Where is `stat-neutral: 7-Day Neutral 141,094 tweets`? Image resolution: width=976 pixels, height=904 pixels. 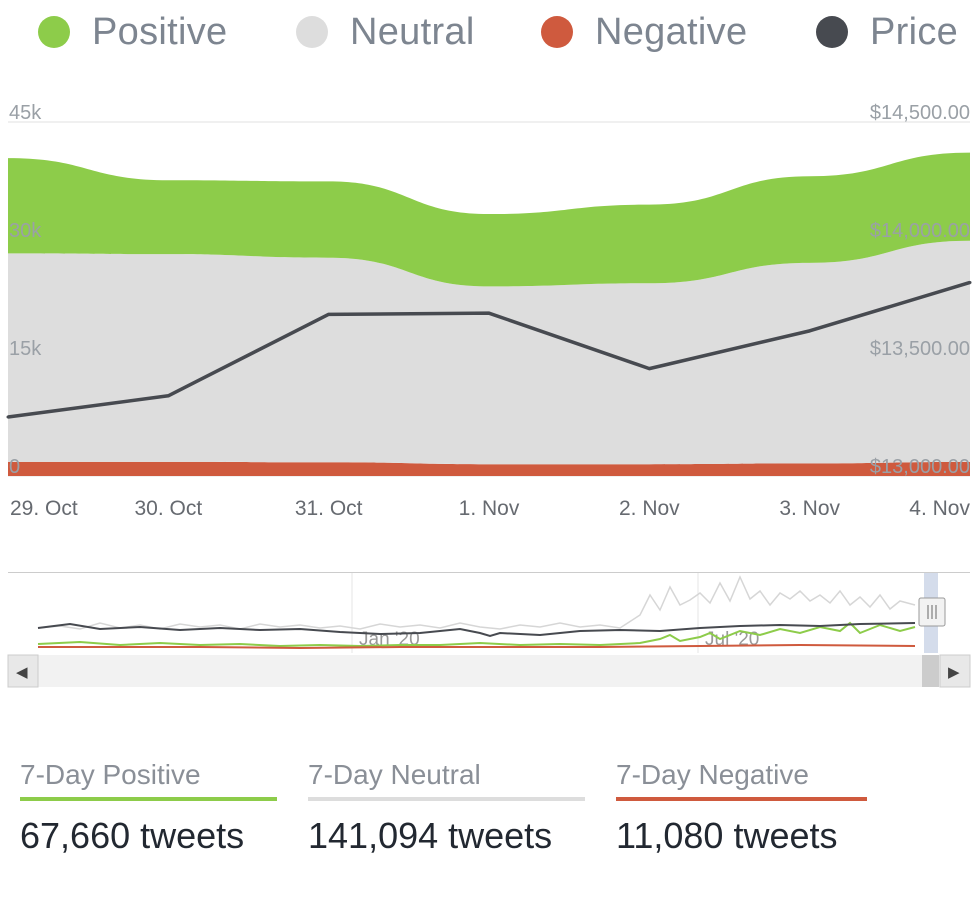
stat-neutral: 7-Day Neutral 141,094 tweets is located at coordinates (446, 806).